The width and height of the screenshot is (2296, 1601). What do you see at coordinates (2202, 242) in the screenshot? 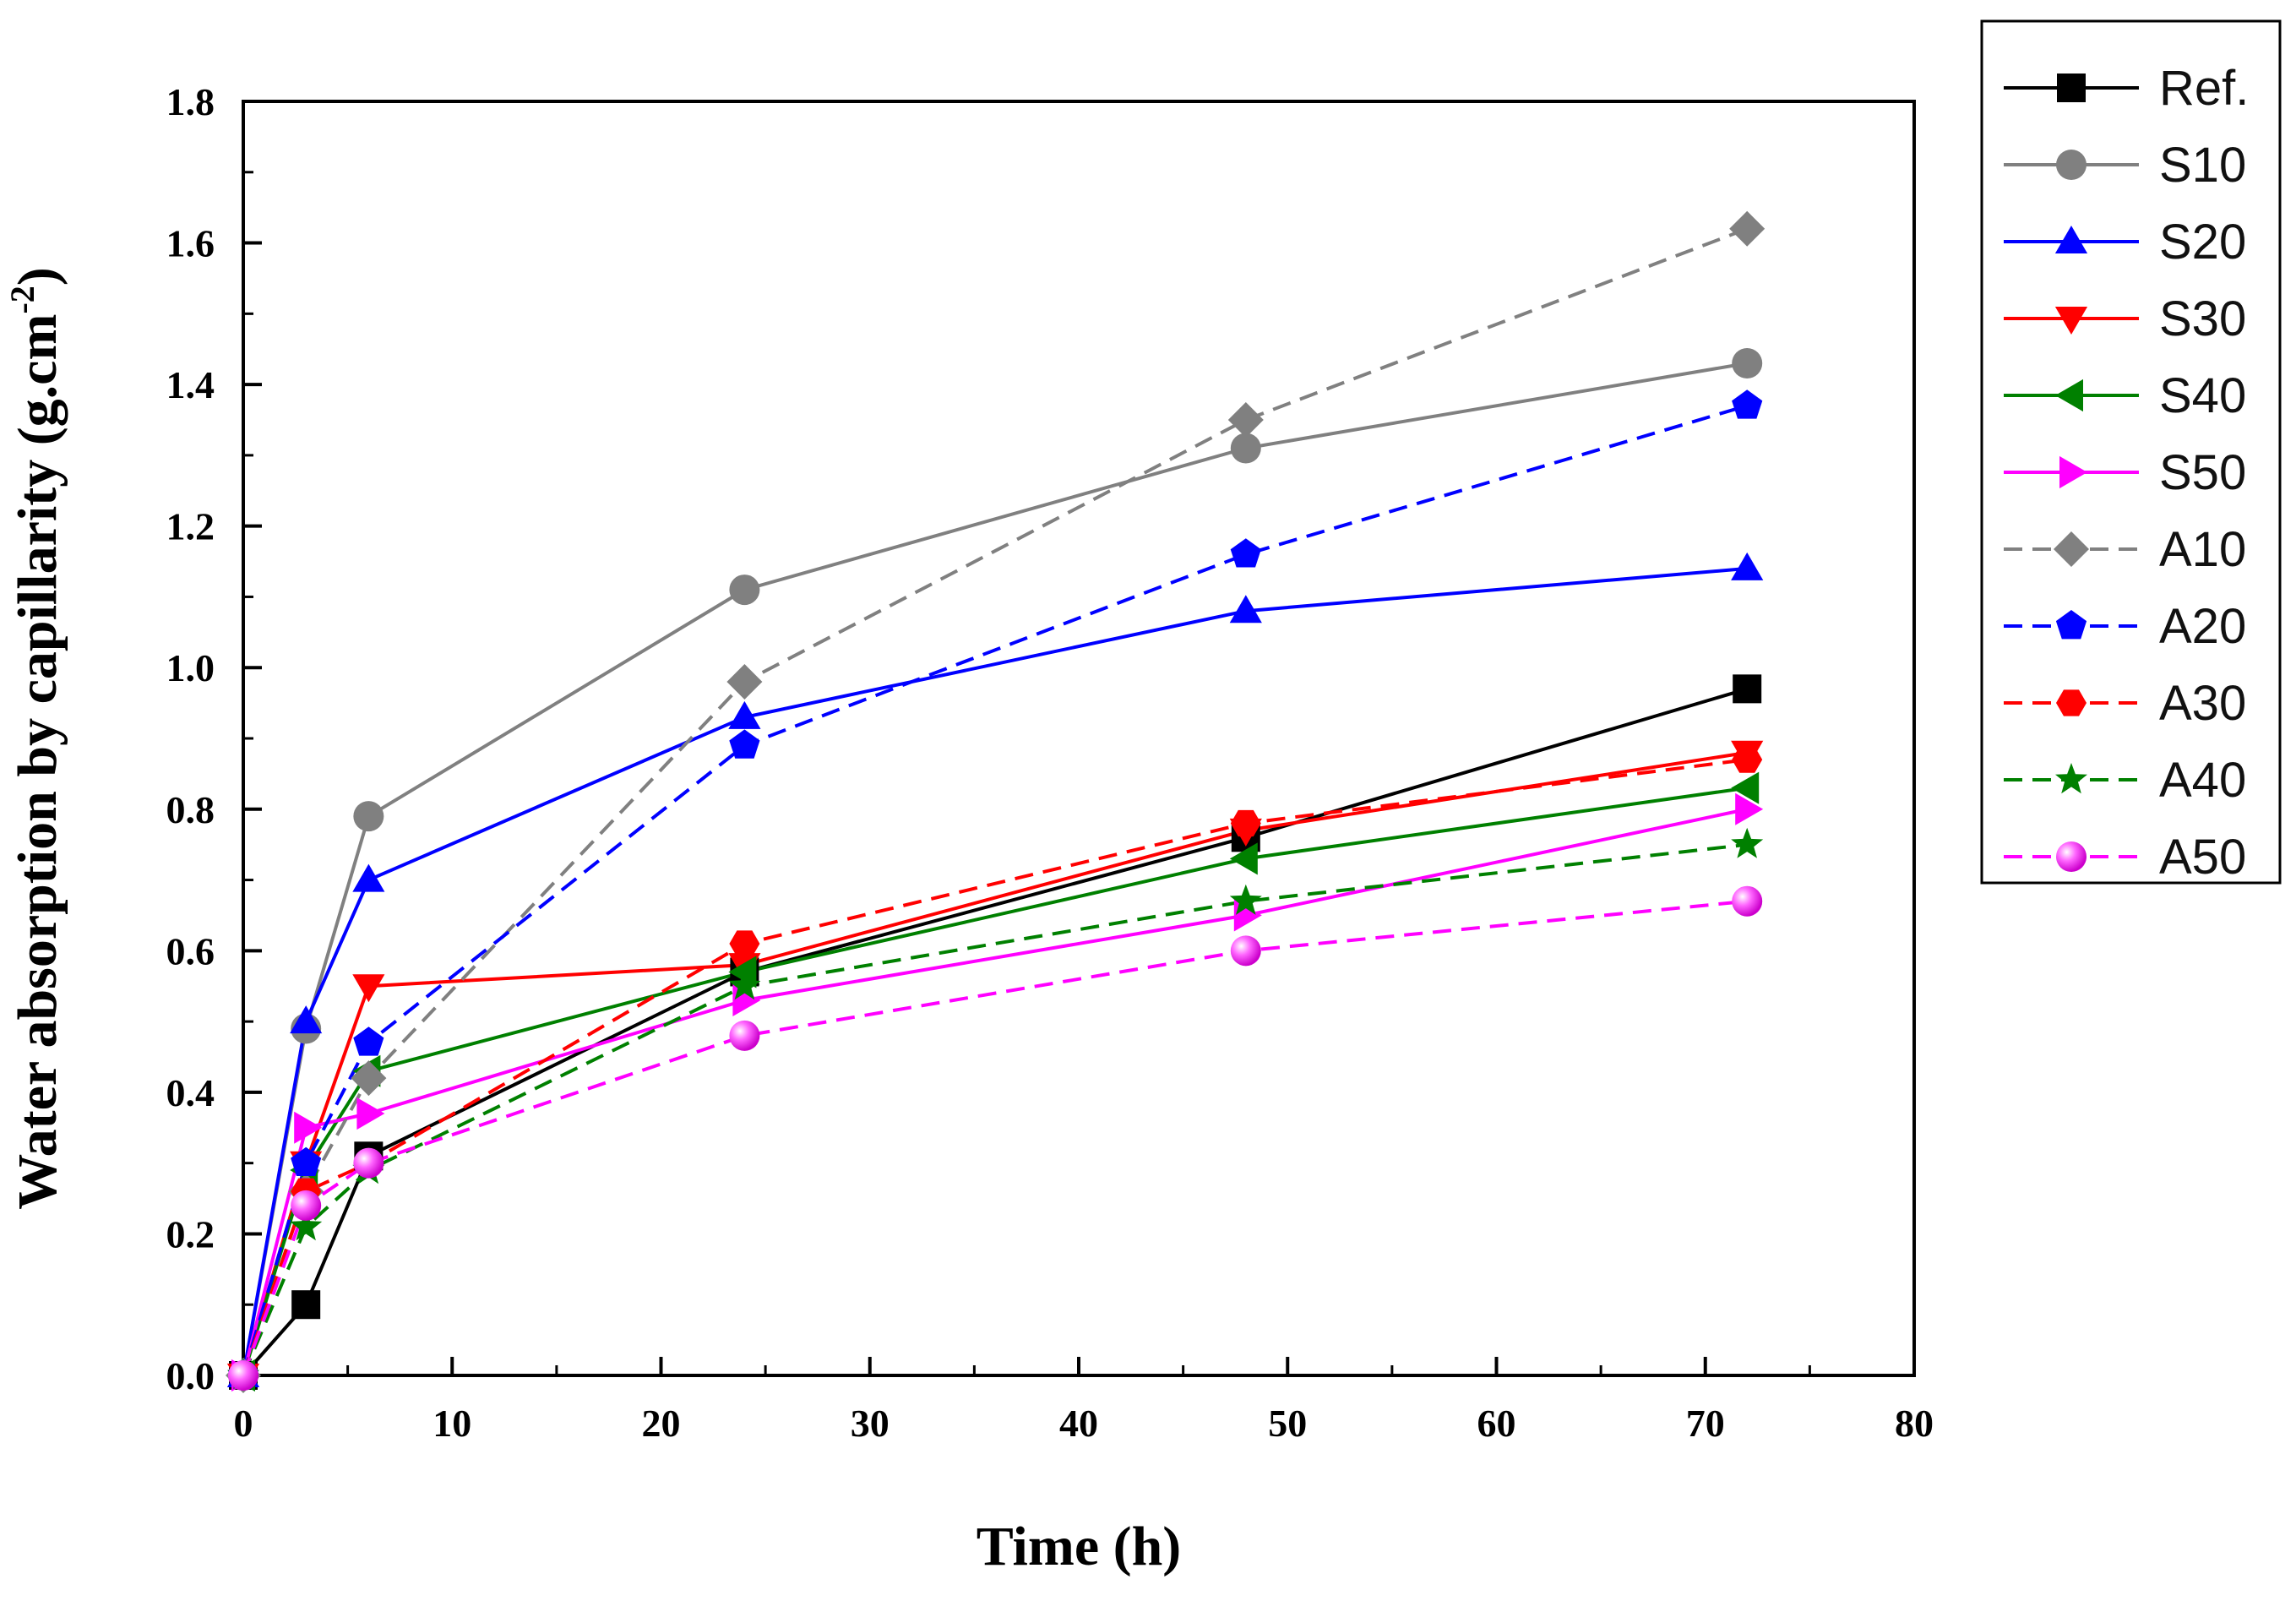
I see `legend-label-s20: S20` at bounding box center [2202, 242].